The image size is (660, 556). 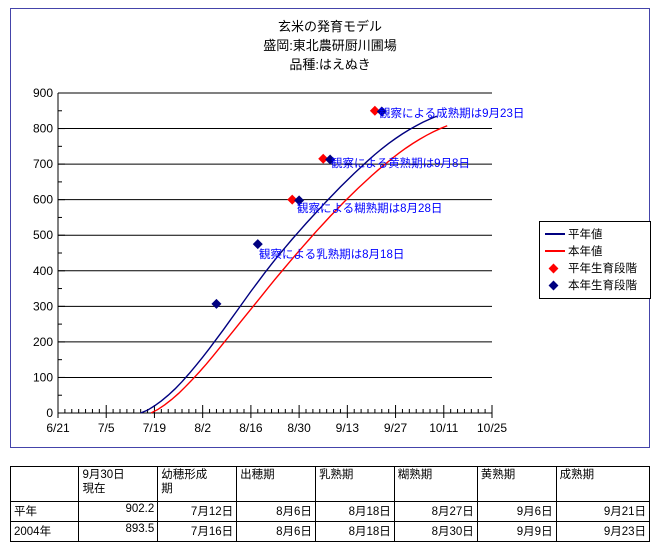 I want to click on row-label: 2004年, so click(x=44, y=531).